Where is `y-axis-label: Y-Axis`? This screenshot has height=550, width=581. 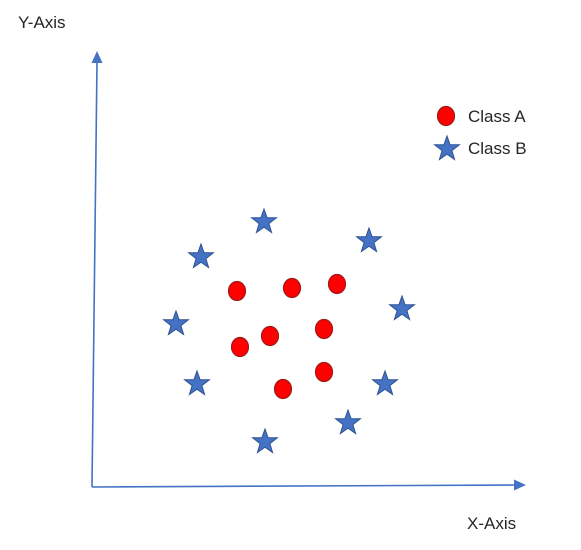 y-axis-label: Y-Axis is located at coordinates (42, 22).